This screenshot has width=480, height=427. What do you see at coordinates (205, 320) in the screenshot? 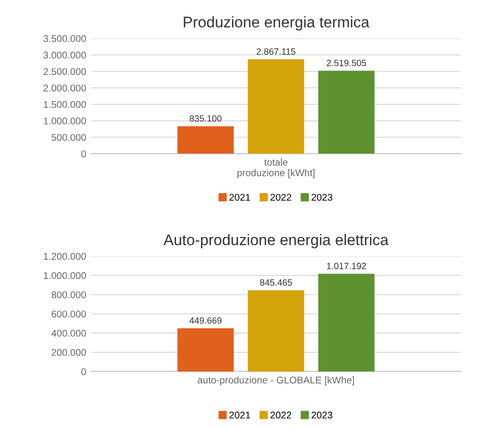
I see `data-label: 449.669` at bounding box center [205, 320].